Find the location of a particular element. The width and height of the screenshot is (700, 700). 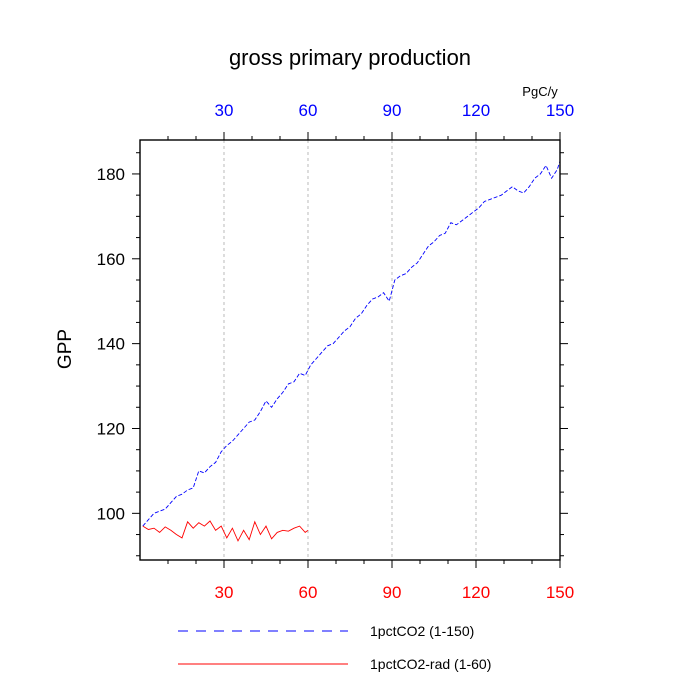

x-tick-label-top: 150 is located at coordinates (560, 110).